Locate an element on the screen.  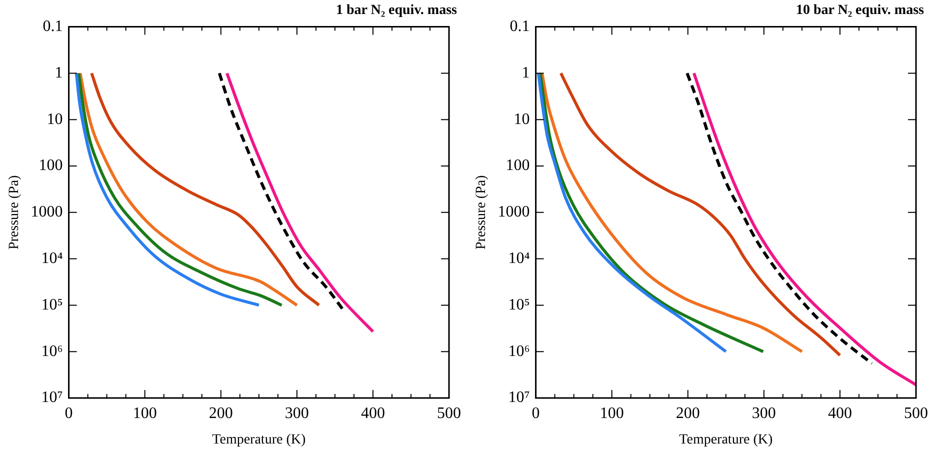
chart-title: 10 bar N₂ equiv. mass is located at coordinates (860, 10).